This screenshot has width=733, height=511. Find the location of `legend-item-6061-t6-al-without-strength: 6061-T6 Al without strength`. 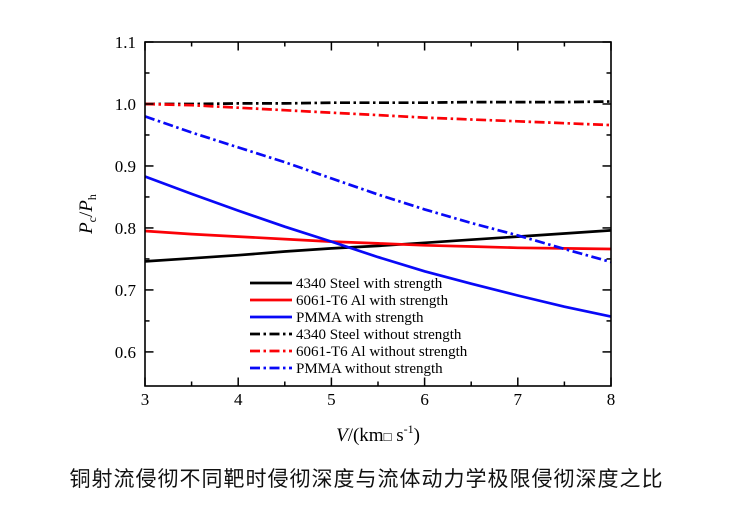

legend-item-6061-t6-al-without-strength: 6061-T6 Al without strength is located at coordinates (359, 352).